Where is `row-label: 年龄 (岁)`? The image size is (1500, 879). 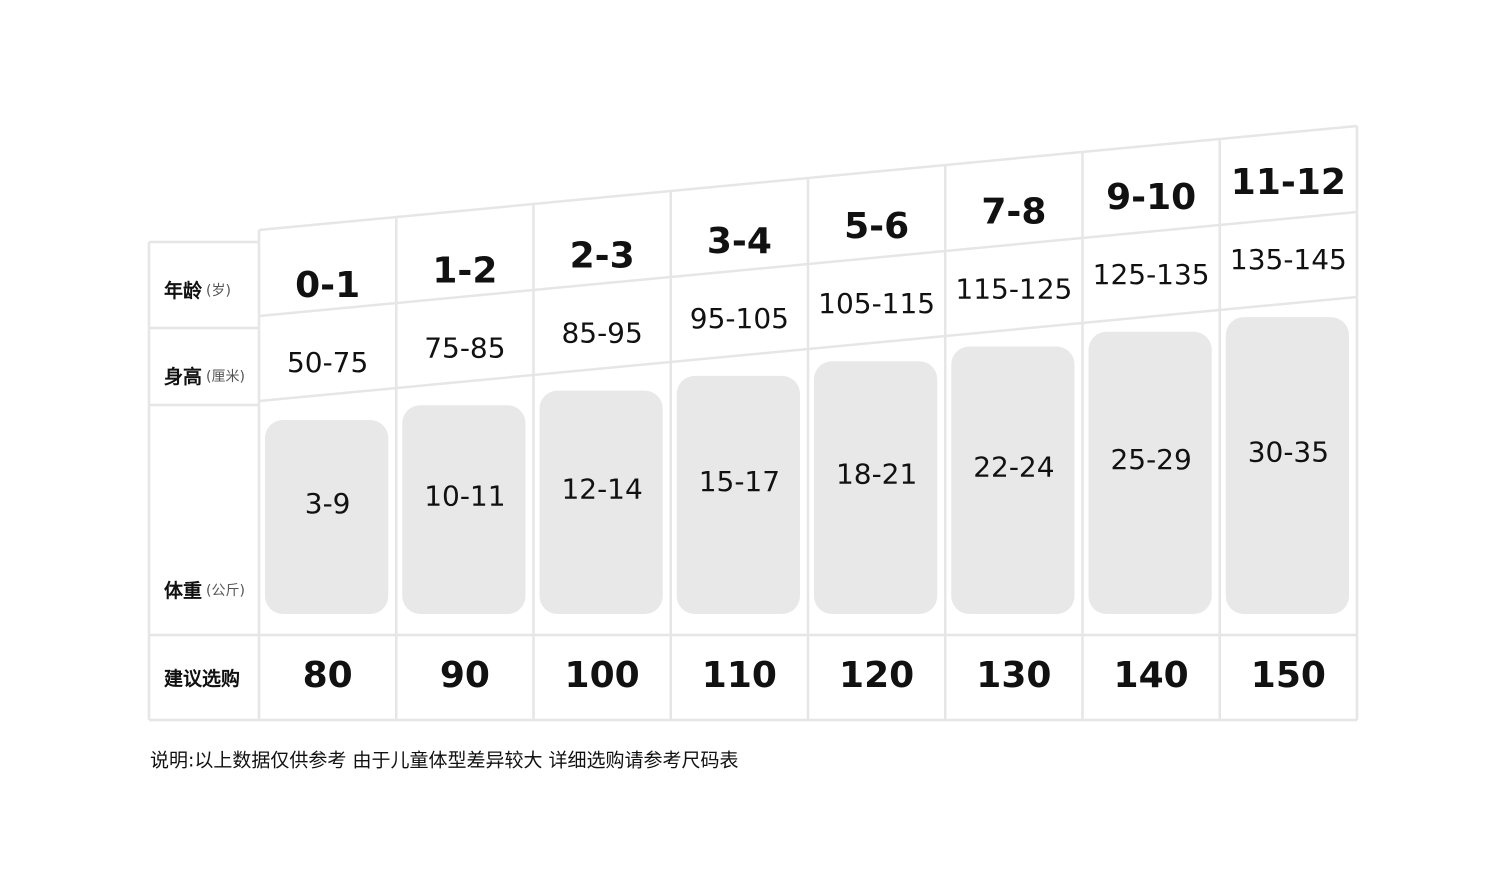 row-label: 年龄 (岁) is located at coordinates (197, 290).